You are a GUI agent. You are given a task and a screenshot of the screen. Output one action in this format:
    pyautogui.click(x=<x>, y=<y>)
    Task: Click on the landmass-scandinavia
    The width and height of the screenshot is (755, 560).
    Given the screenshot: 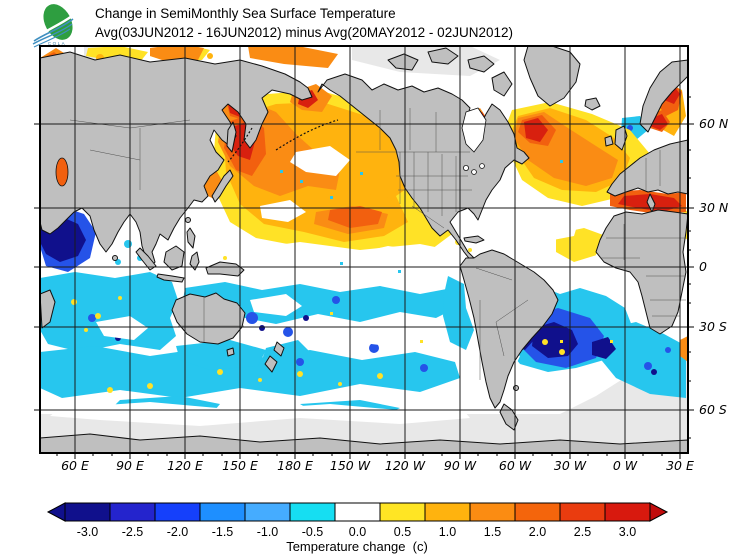 What is the action you would take?
    pyautogui.click(x=663, y=96)
    